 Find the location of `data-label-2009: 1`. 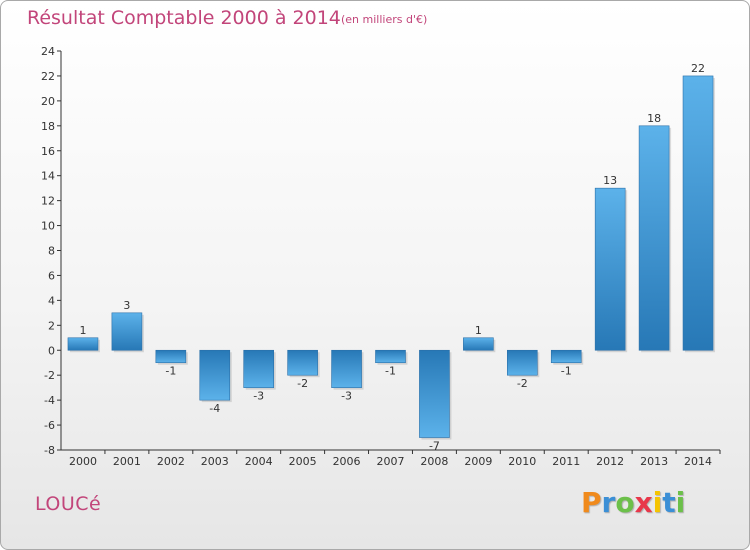

data-label-2009: 1 is located at coordinates (478, 330).